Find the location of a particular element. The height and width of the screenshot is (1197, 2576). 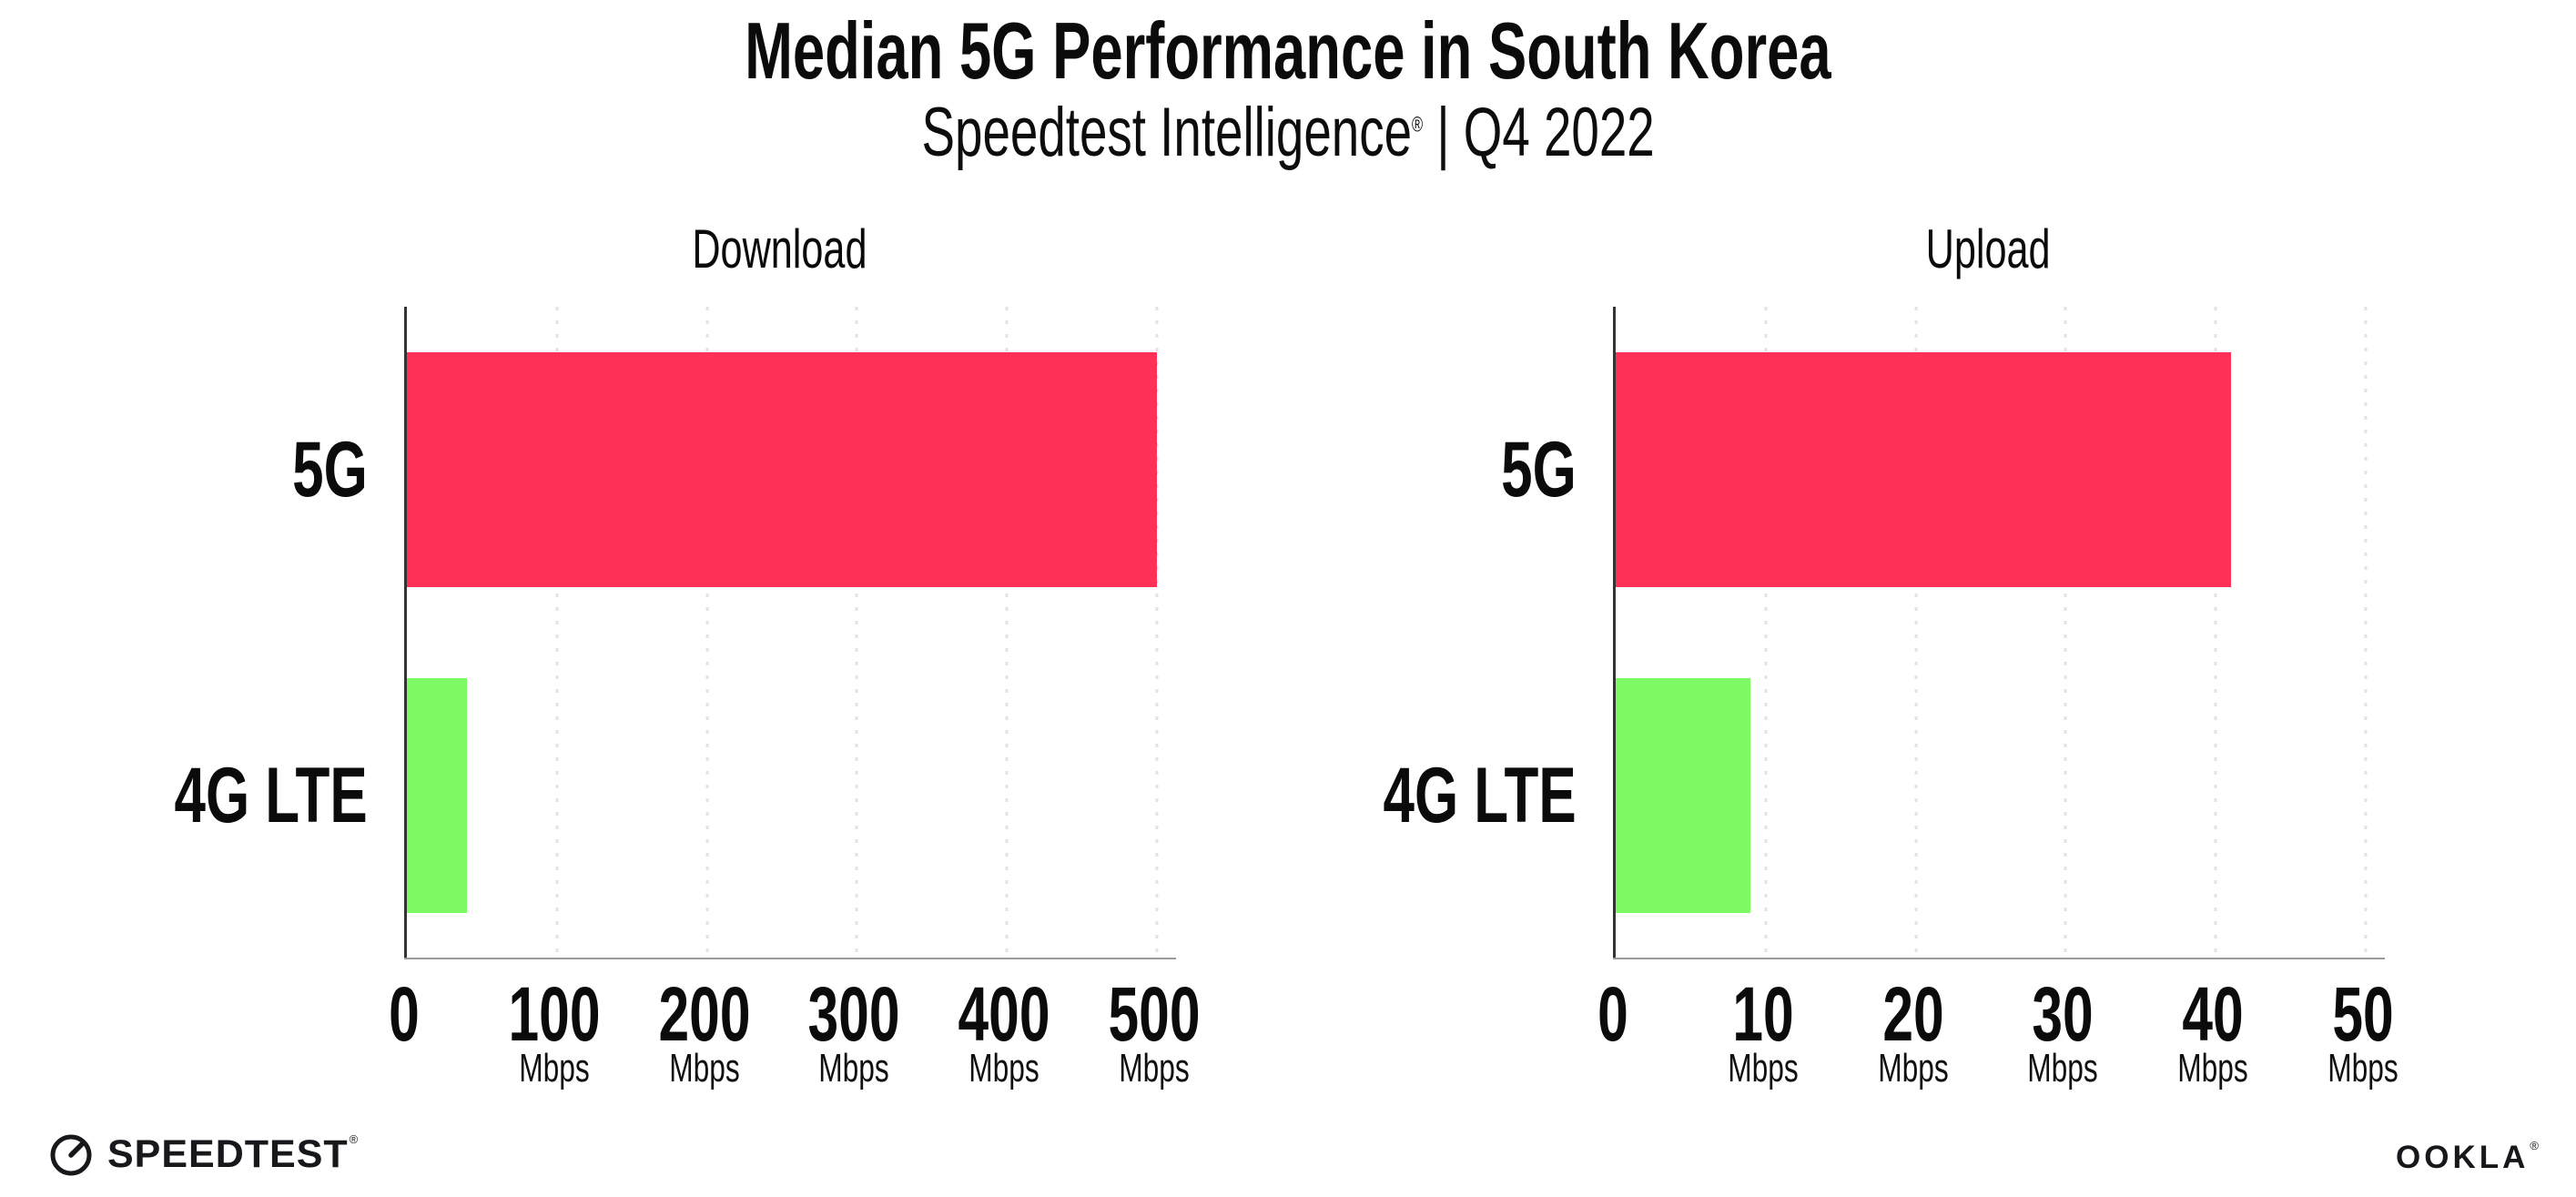

tick-label: 300 is located at coordinates (853, 1014).